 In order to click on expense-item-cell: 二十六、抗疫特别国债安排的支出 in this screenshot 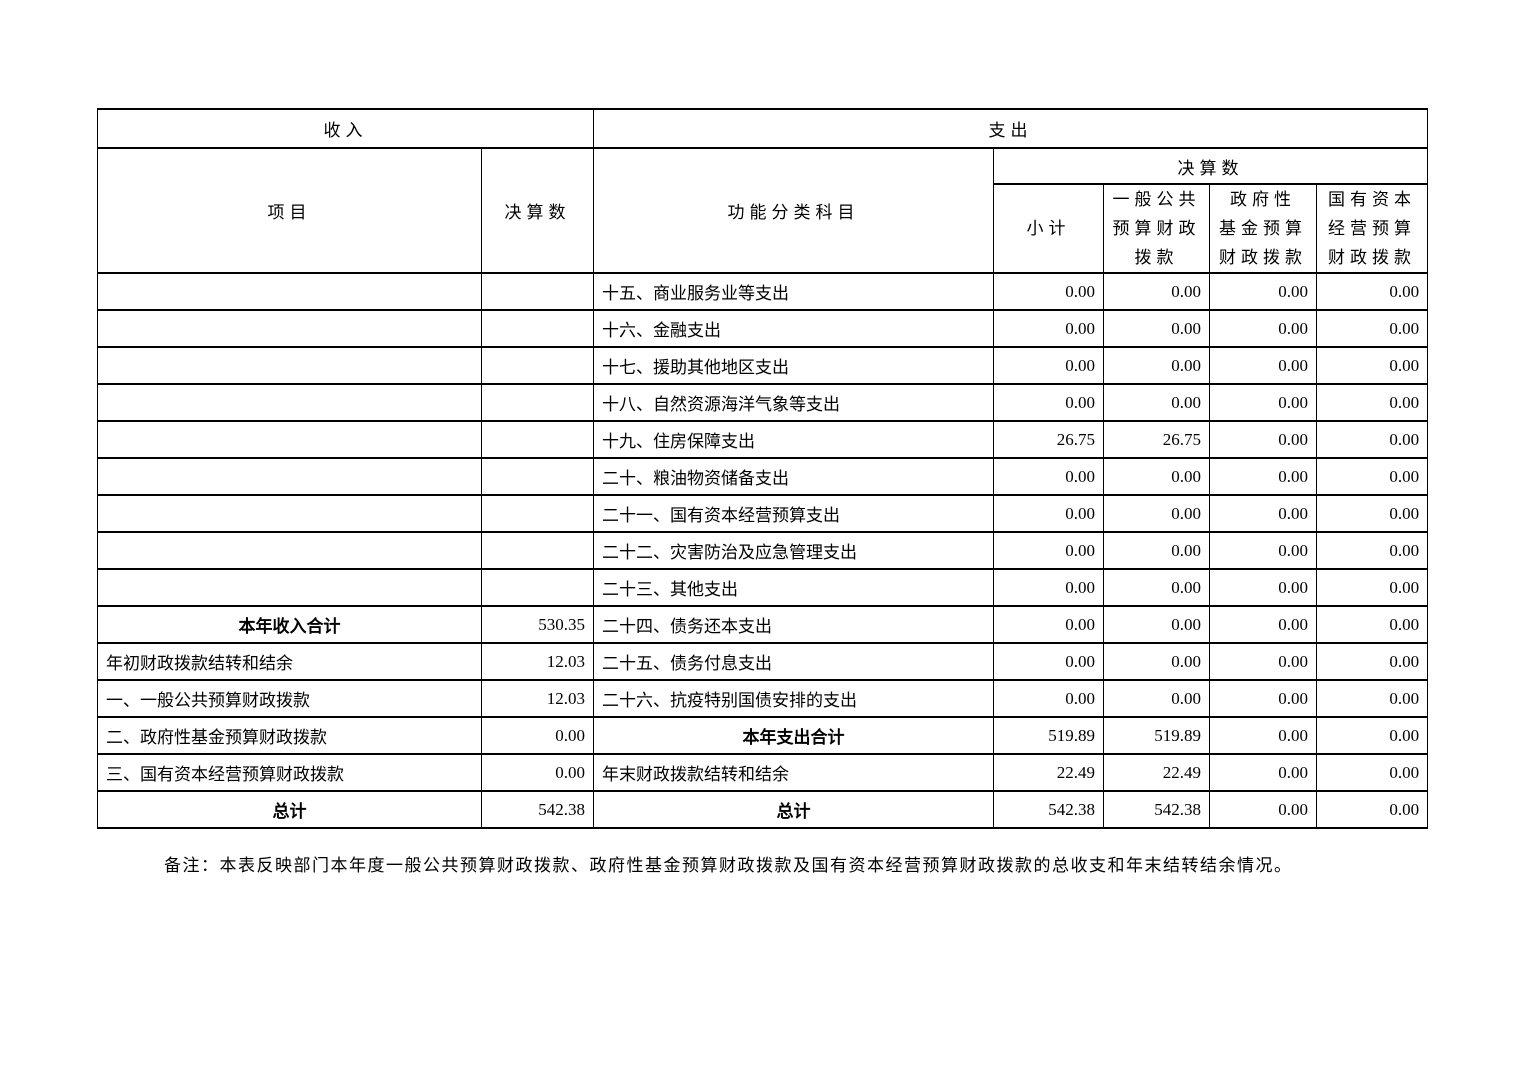, I will do `click(793, 698)`.